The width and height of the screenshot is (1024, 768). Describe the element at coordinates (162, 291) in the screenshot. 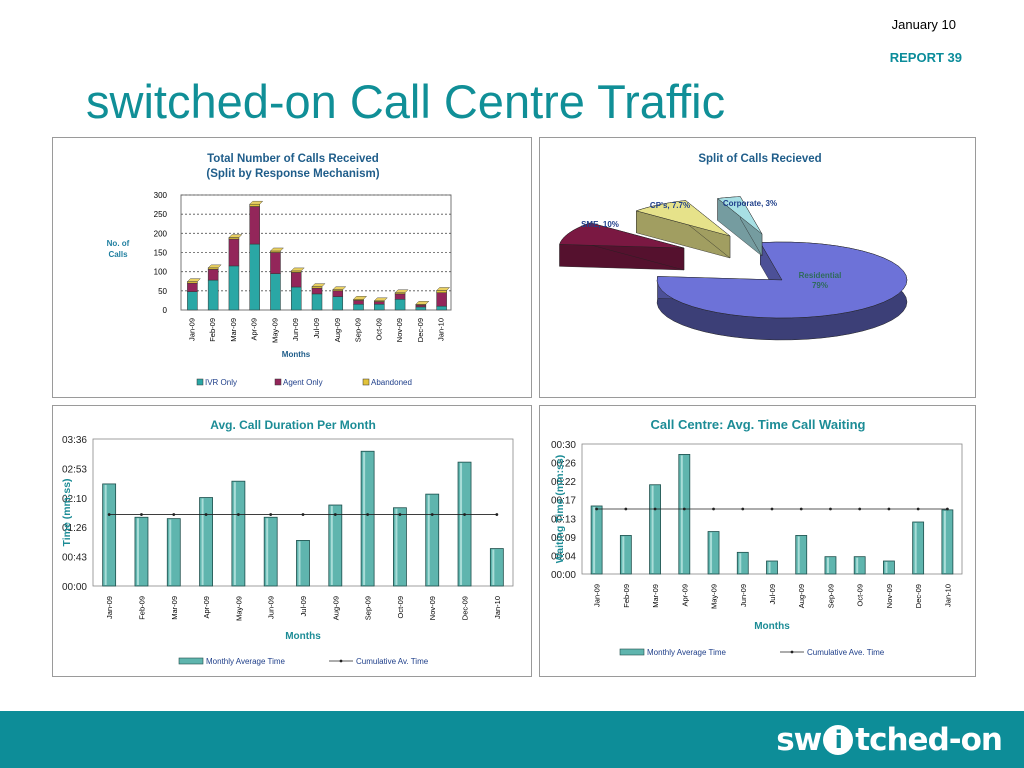

I see `y-tick-label: 50` at that location.